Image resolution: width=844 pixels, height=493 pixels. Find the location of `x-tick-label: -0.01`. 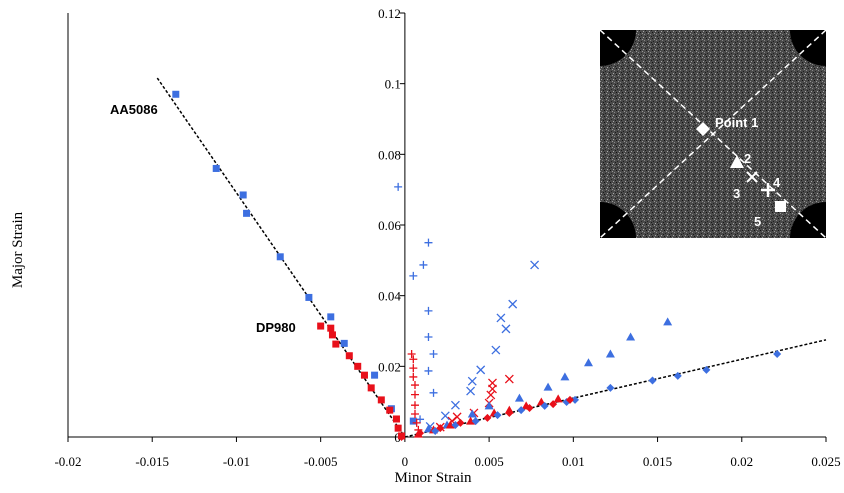

x-tick-label: -0.01 is located at coordinates (236, 461).